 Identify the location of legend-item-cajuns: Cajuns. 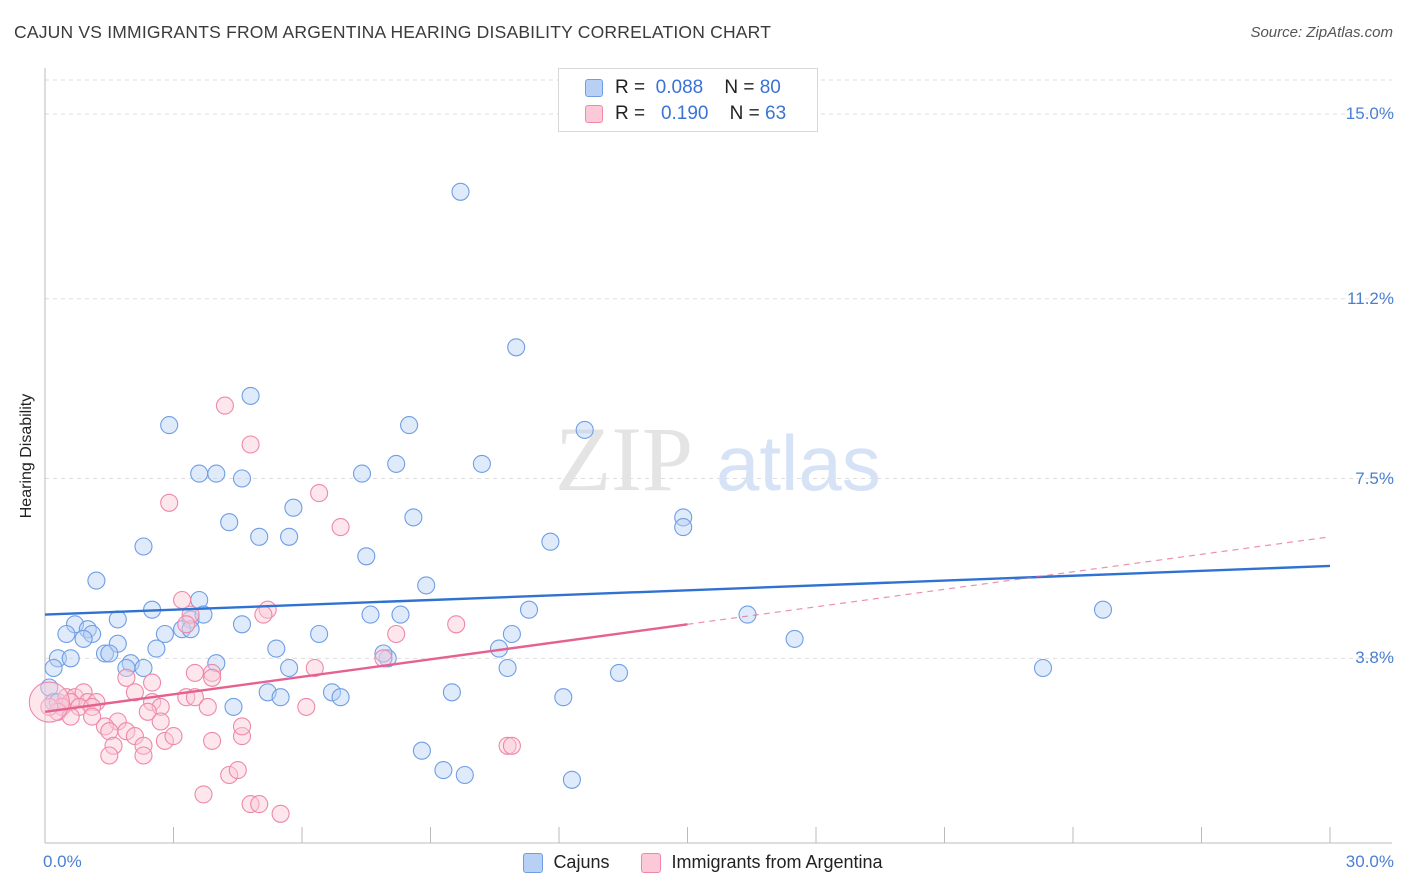
(566, 862).